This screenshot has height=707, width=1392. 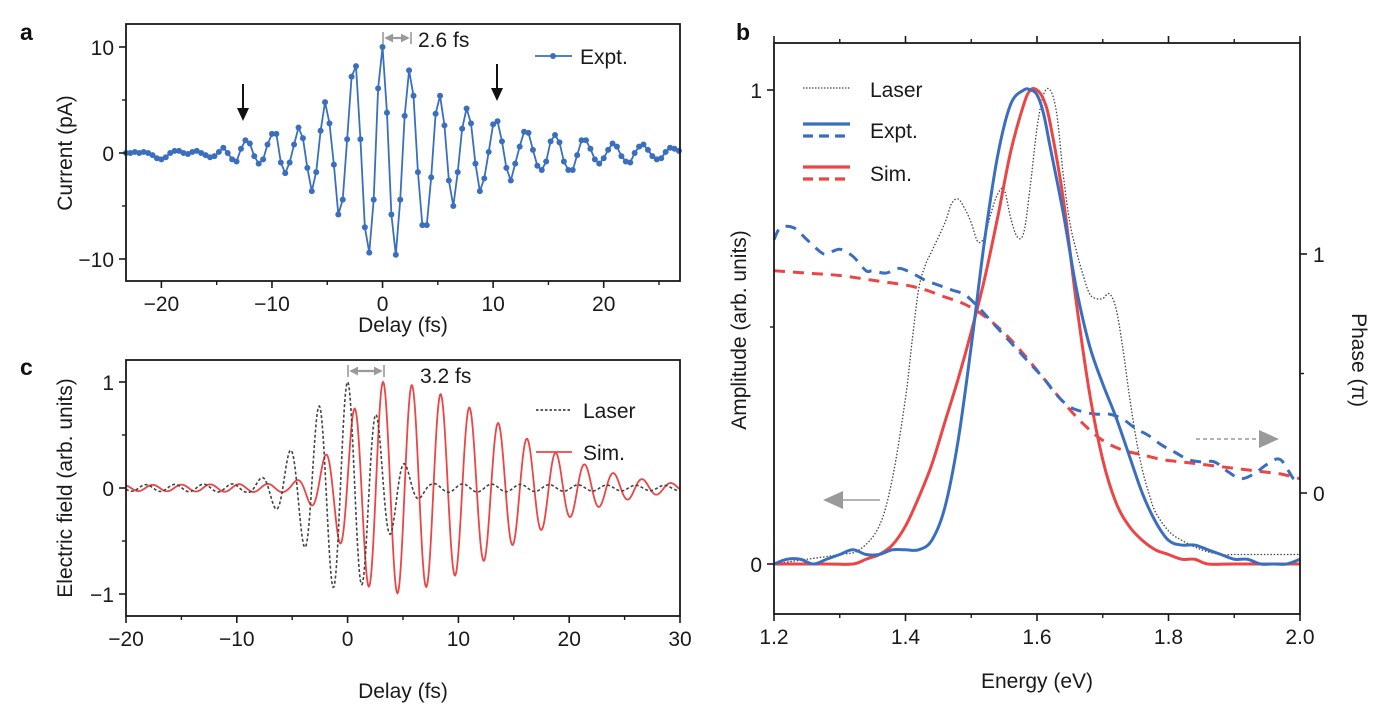 What do you see at coordinates (458, 639) in the screenshot?
I see `x-tick-label: 10` at bounding box center [458, 639].